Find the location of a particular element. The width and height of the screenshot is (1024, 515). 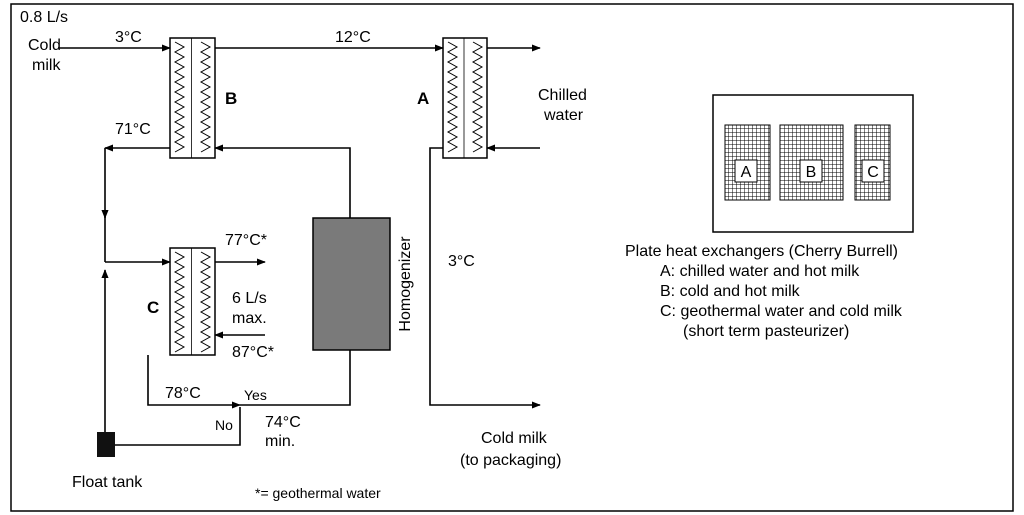

legend-plate-label: C is located at coordinates (873, 172).